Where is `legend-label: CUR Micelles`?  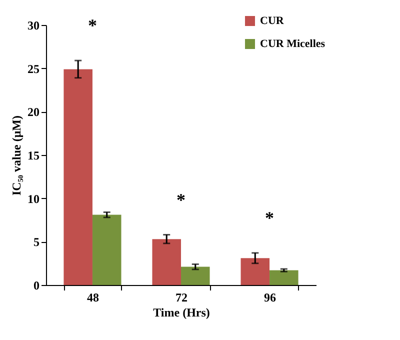
legend-label: CUR Micelles is located at coordinates (293, 44).